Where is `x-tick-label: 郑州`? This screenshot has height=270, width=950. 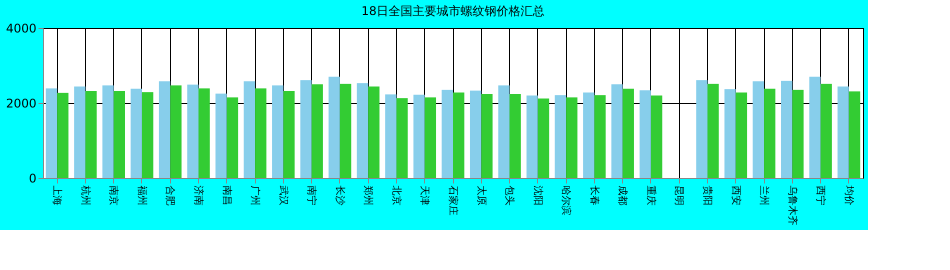 x-tick-label: 郑州 is located at coordinates (368, 196).